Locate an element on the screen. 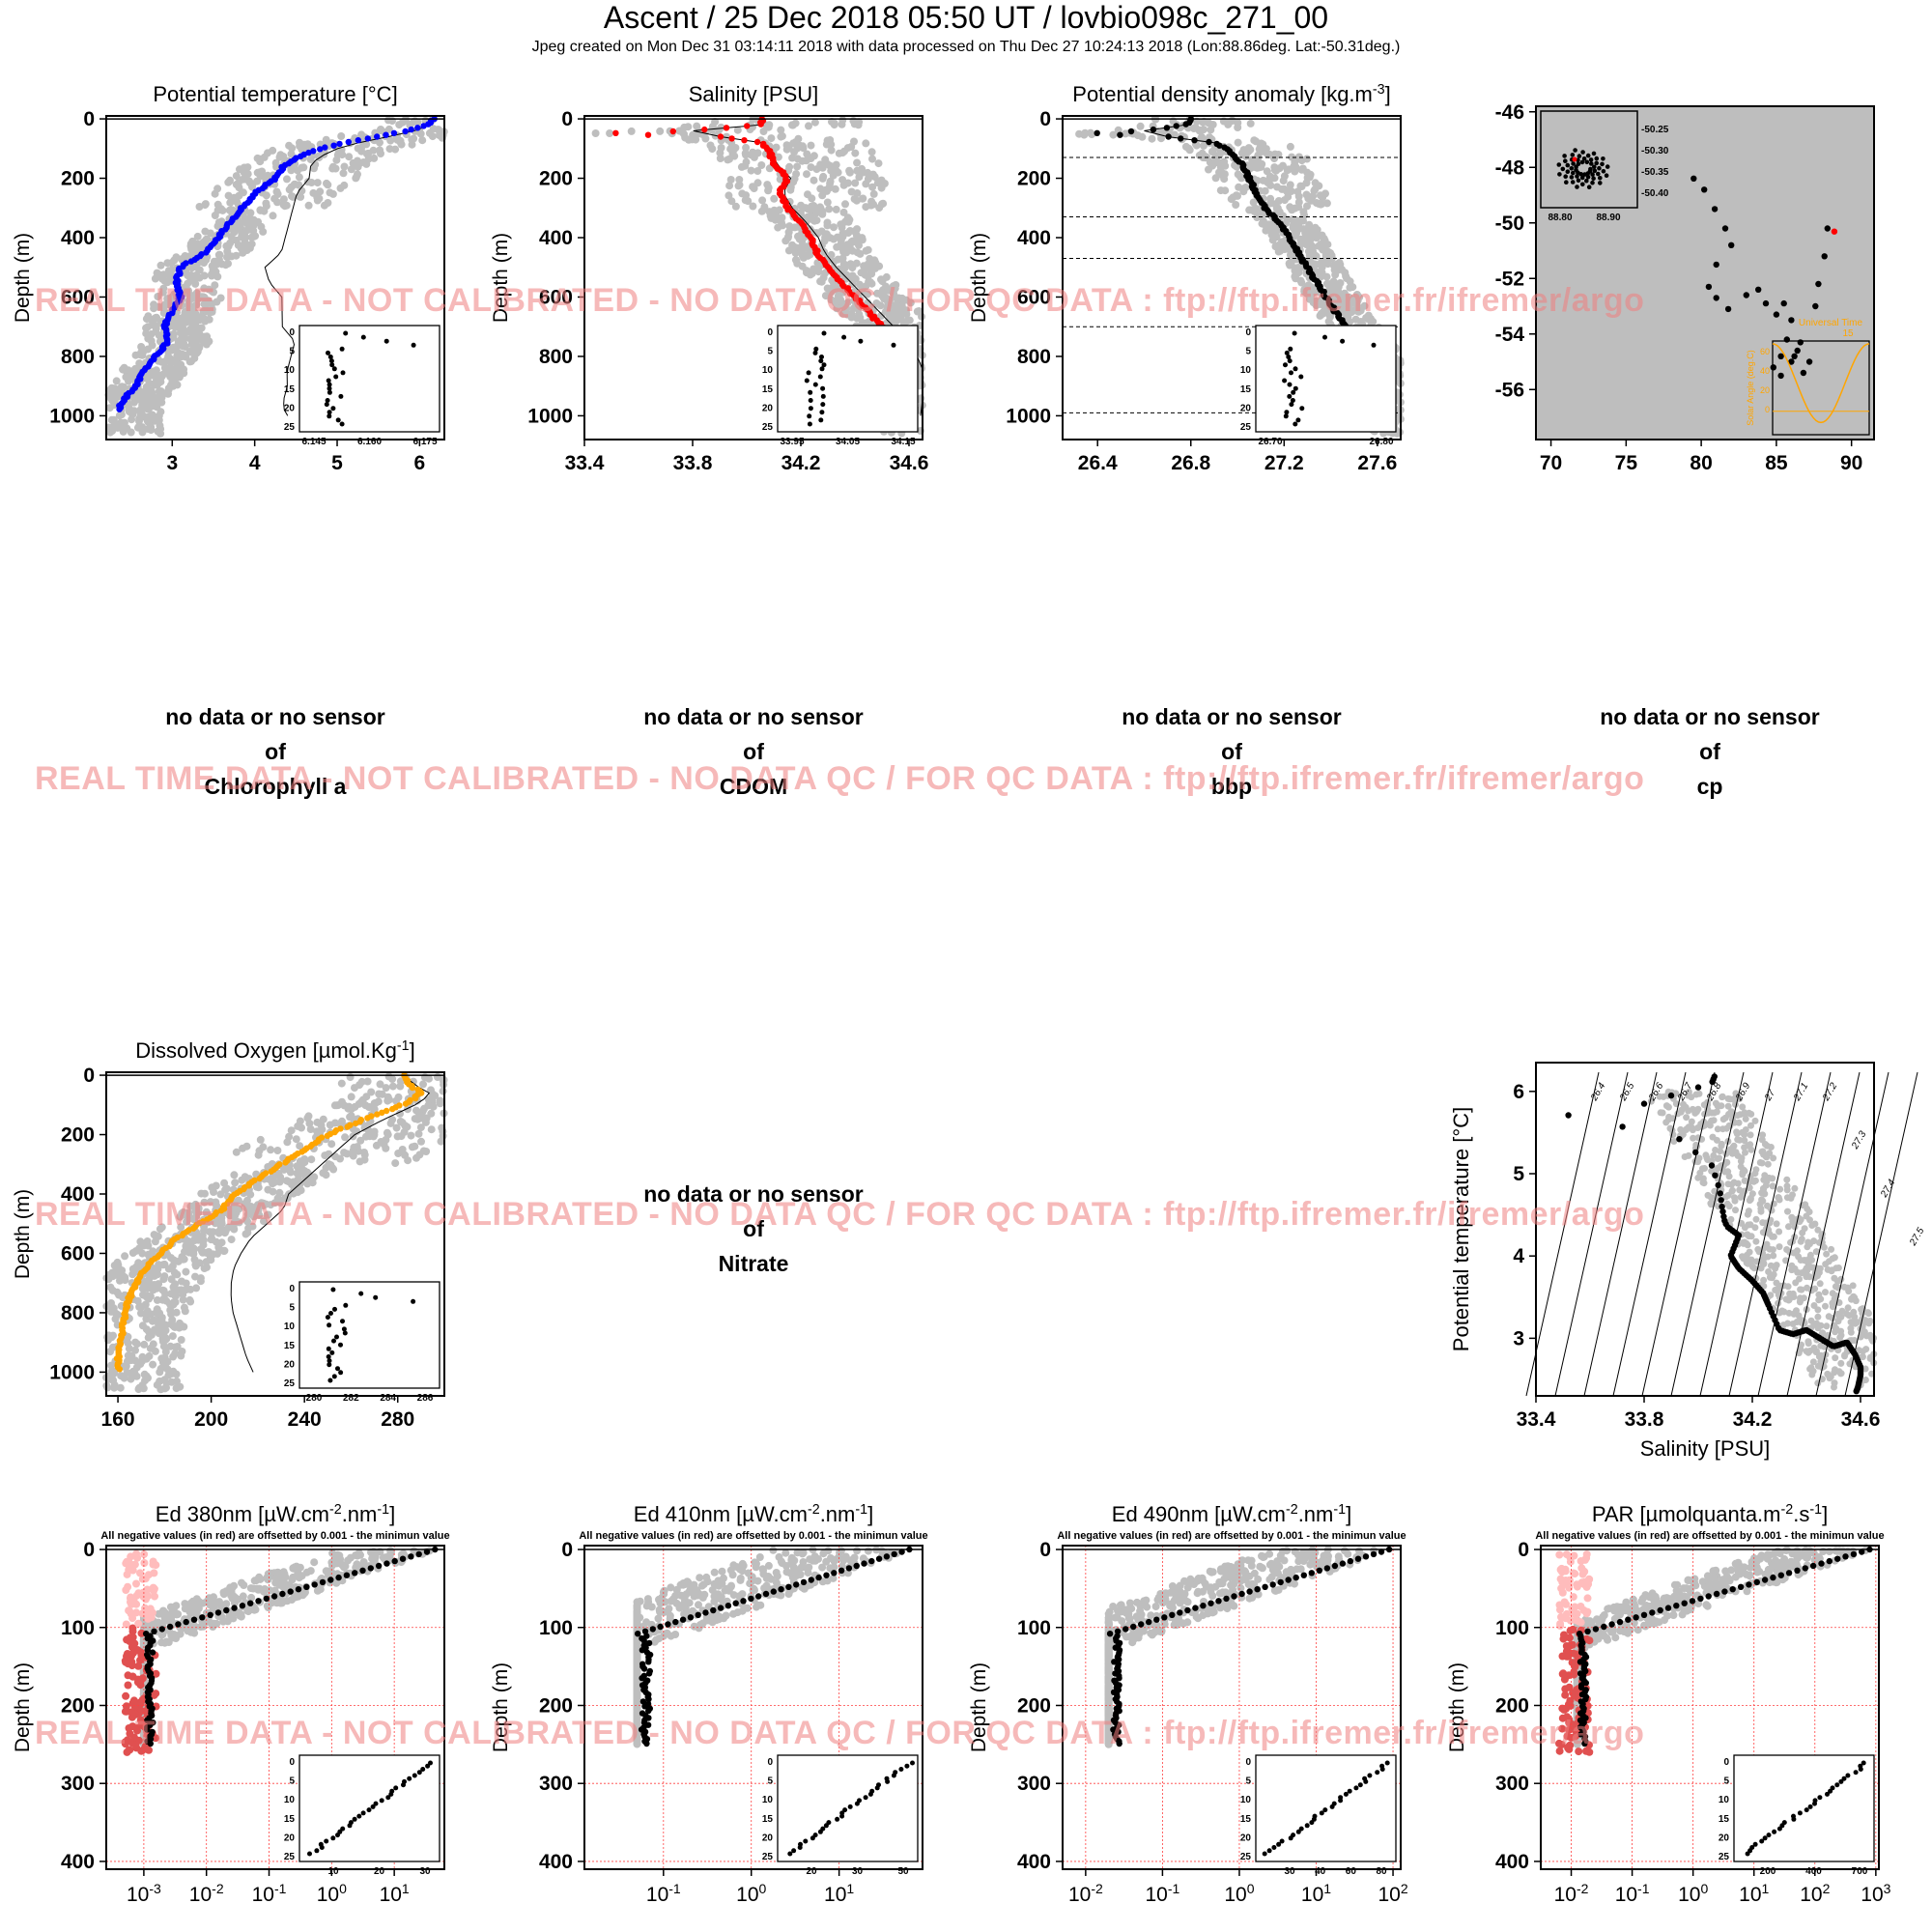 The width and height of the screenshot is (1932, 1932). solar-inset-title: Universal Time is located at coordinates (1831, 323).